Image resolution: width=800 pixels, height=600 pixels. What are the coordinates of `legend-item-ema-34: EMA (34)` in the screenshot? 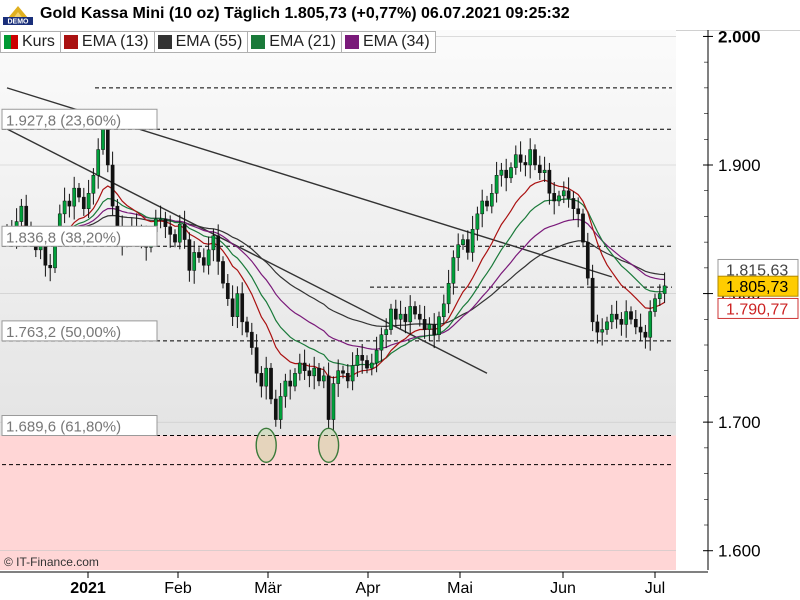 It's located at (388, 42).